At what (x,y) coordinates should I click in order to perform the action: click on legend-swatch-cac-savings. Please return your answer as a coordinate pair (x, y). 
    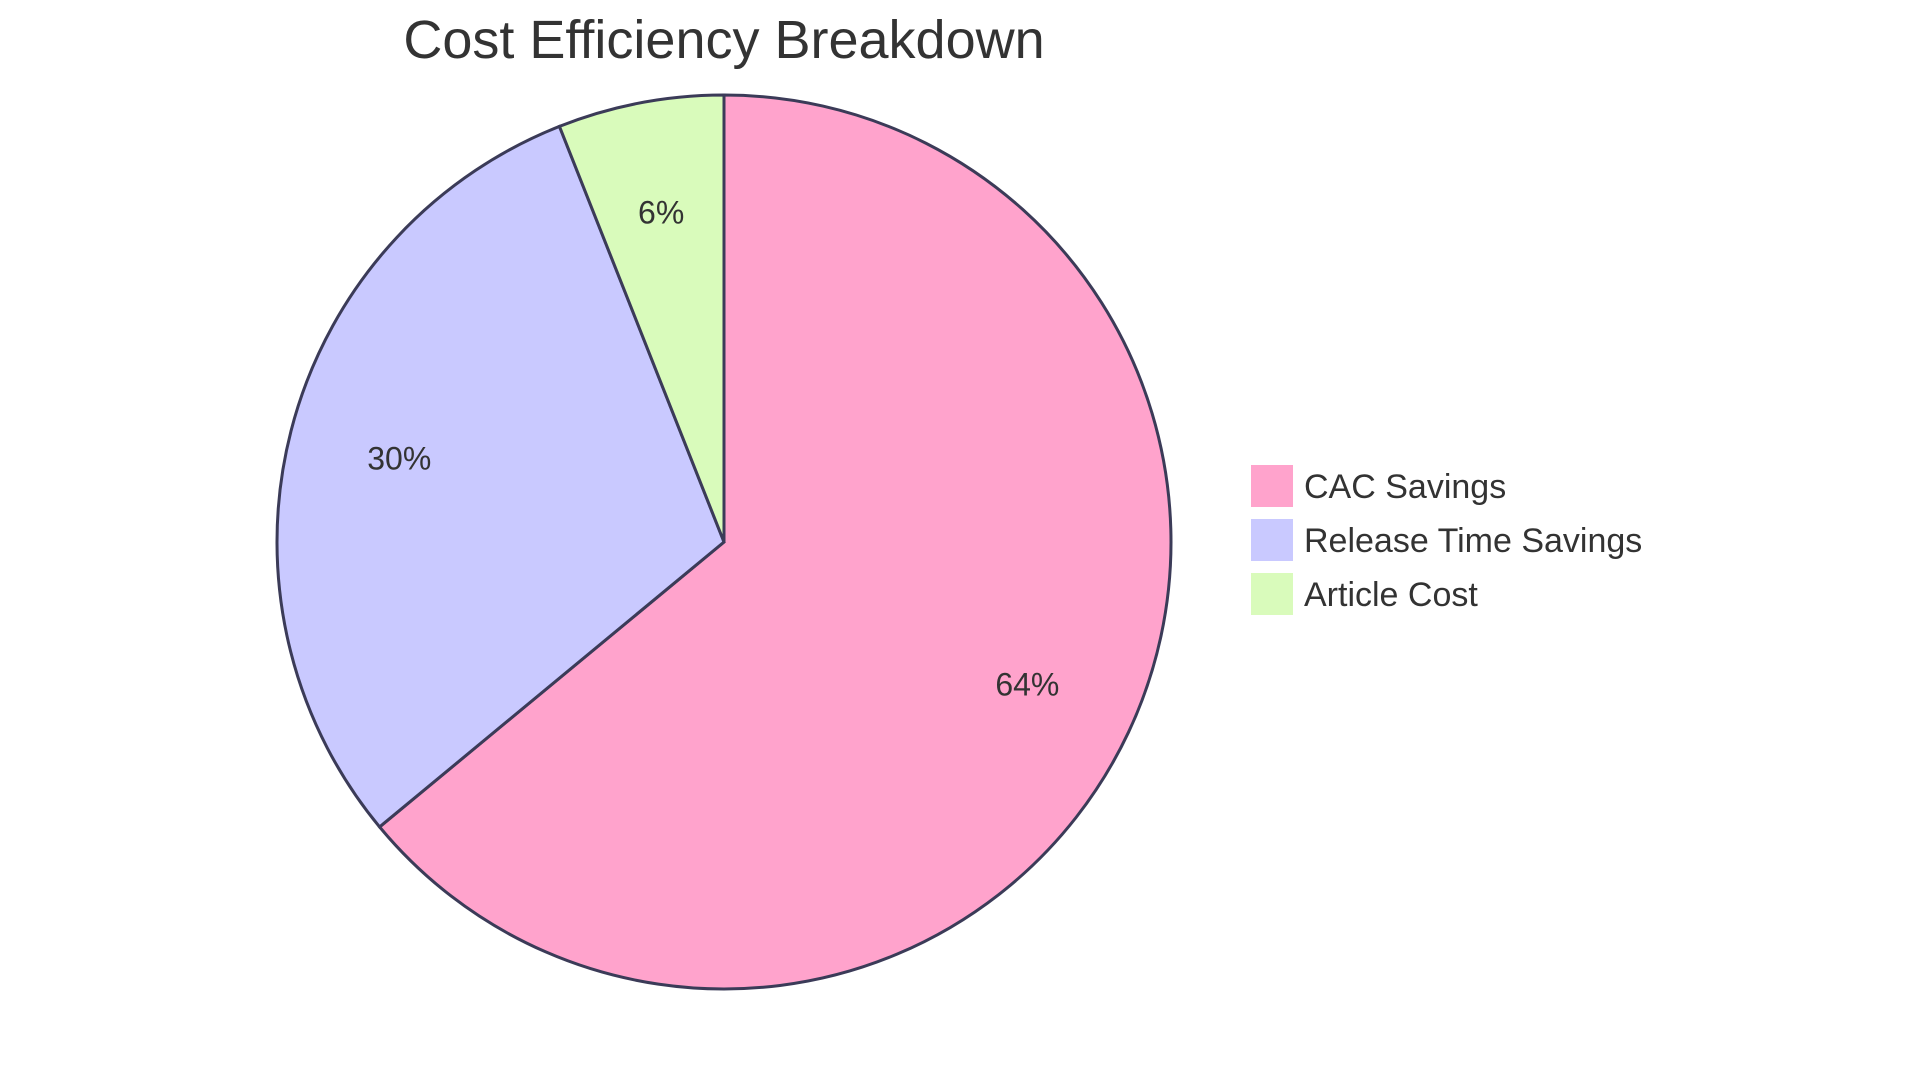
    Looking at the image, I should click on (1272, 486).